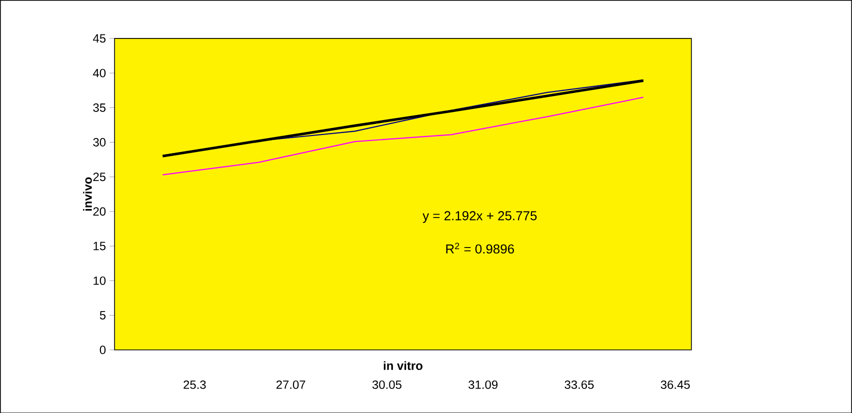 The height and width of the screenshot is (413, 852). What do you see at coordinates (87, 193) in the screenshot?
I see `y-axis-title: invivo` at bounding box center [87, 193].